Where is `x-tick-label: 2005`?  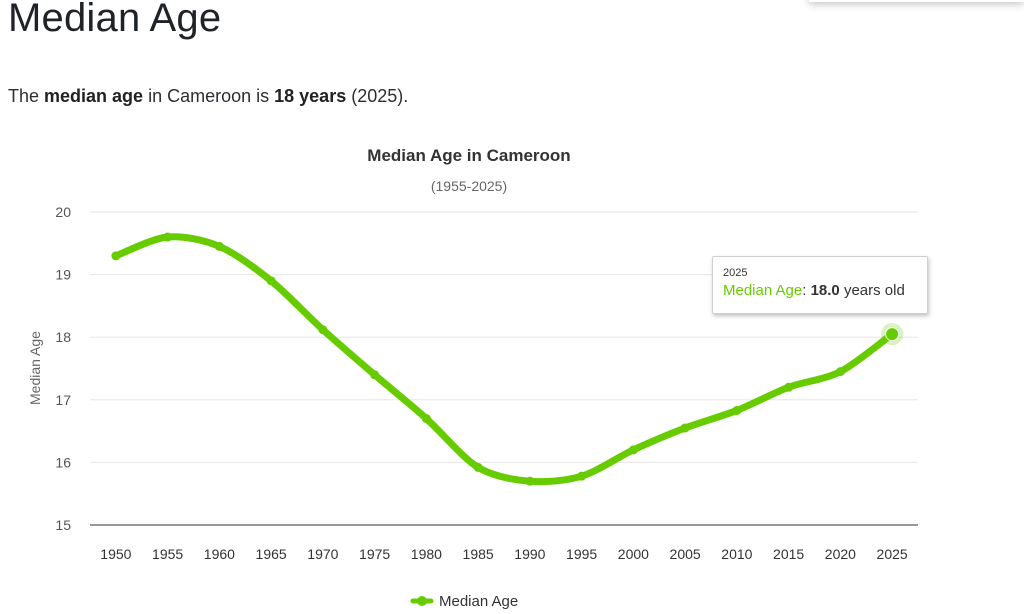 x-tick-label: 2005 is located at coordinates (685, 554).